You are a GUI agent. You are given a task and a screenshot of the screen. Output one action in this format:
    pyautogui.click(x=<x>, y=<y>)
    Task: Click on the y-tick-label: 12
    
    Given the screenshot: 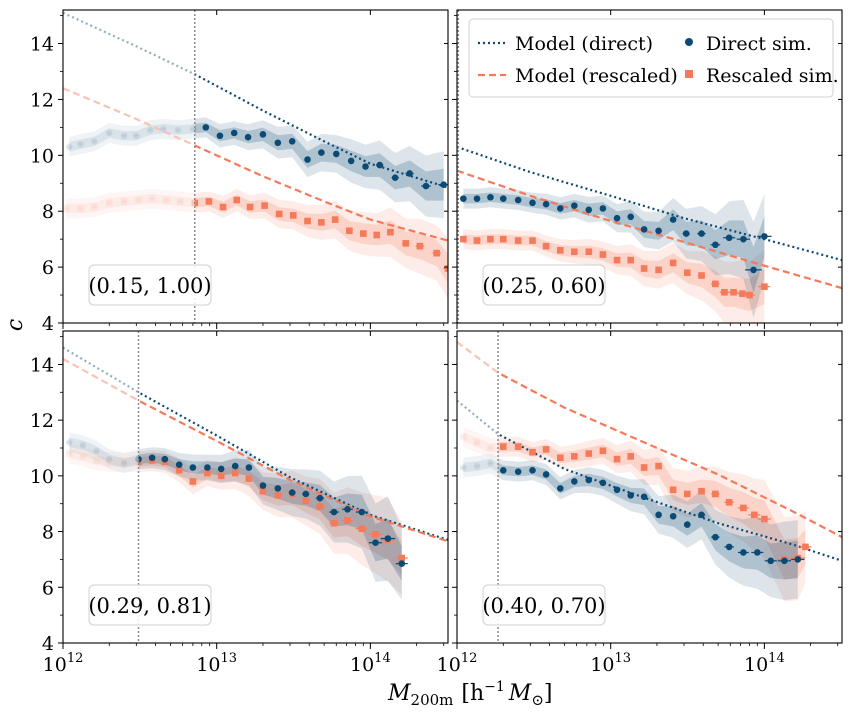 What is the action you would take?
    pyautogui.click(x=42, y=100)
    